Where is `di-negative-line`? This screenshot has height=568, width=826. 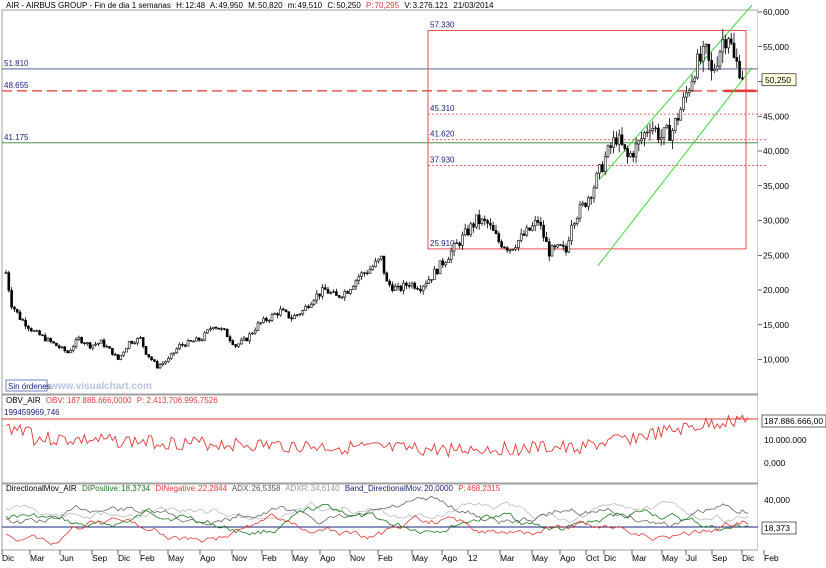
di-negative-line is located at coordinates (377, 529).